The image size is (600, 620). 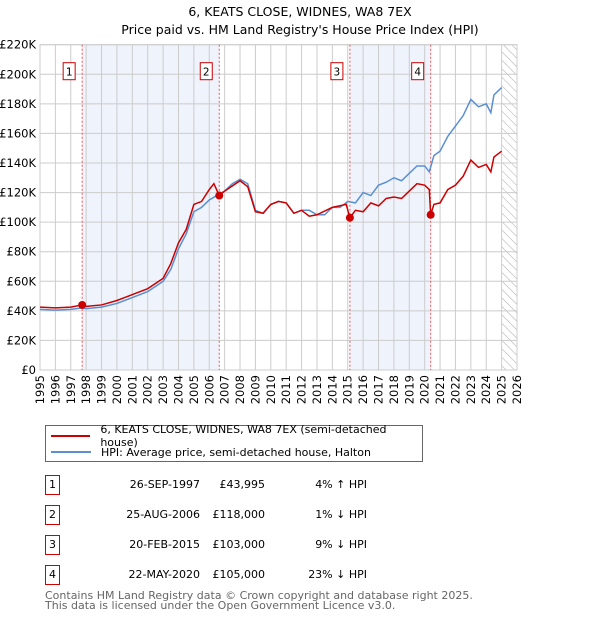 I want to click on x-tick-label: 2009, so click(x=255, y=389).